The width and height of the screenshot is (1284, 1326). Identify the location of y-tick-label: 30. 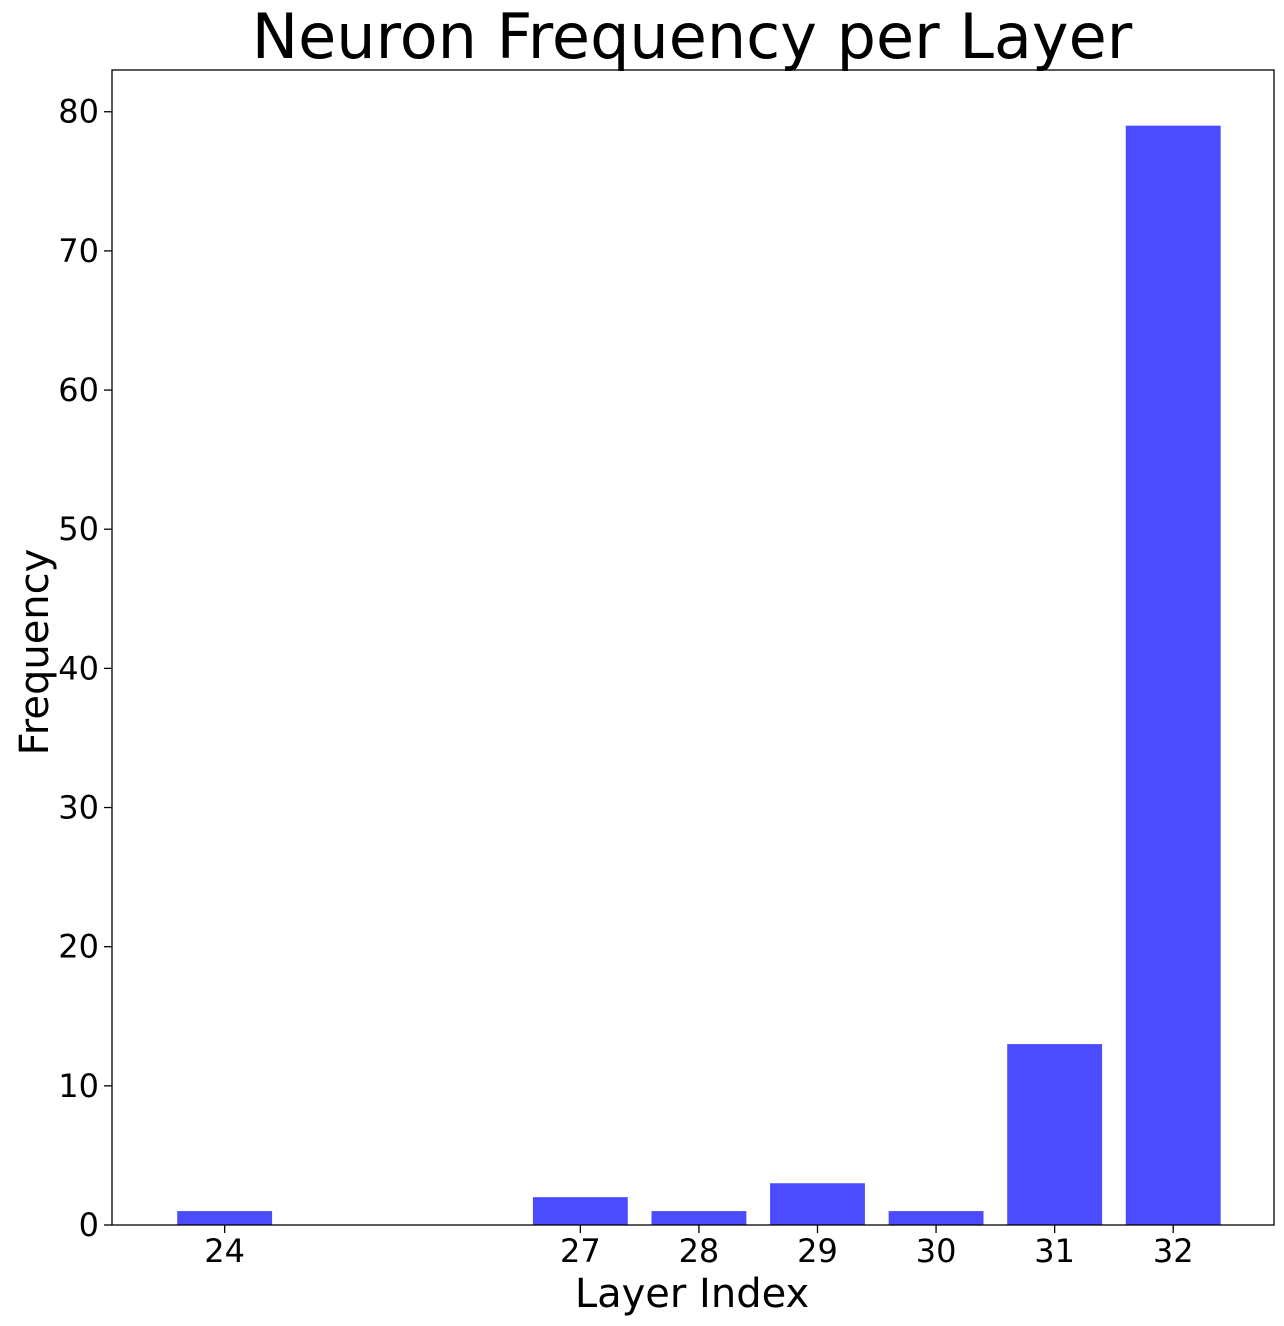
(78, 808).